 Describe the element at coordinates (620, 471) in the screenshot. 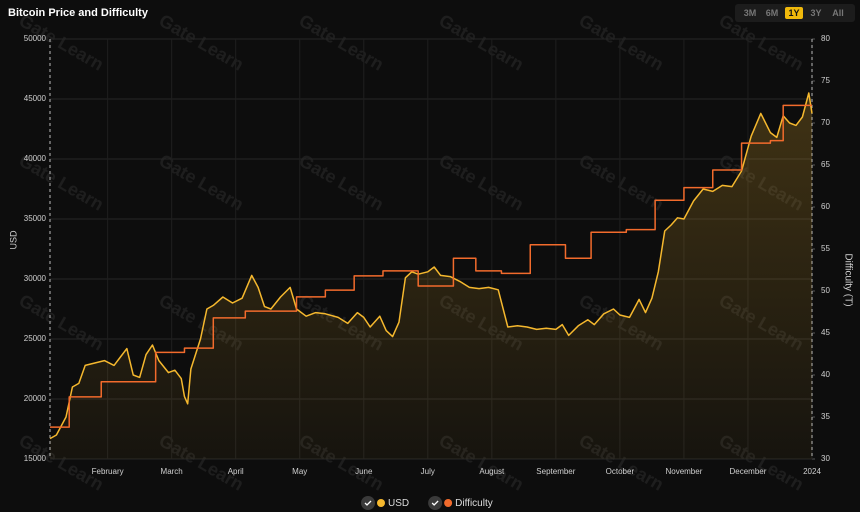

I see `x-tick-label: October` at that location.